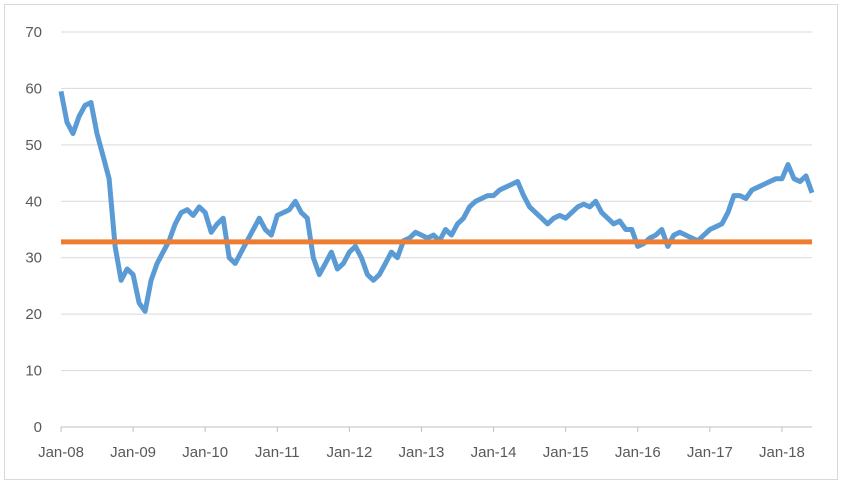 This screenshot has height=485, width=844. Describe the element at coordinates (33, 258) in the screenshot. I see `y-tick-label: 30` at that location.